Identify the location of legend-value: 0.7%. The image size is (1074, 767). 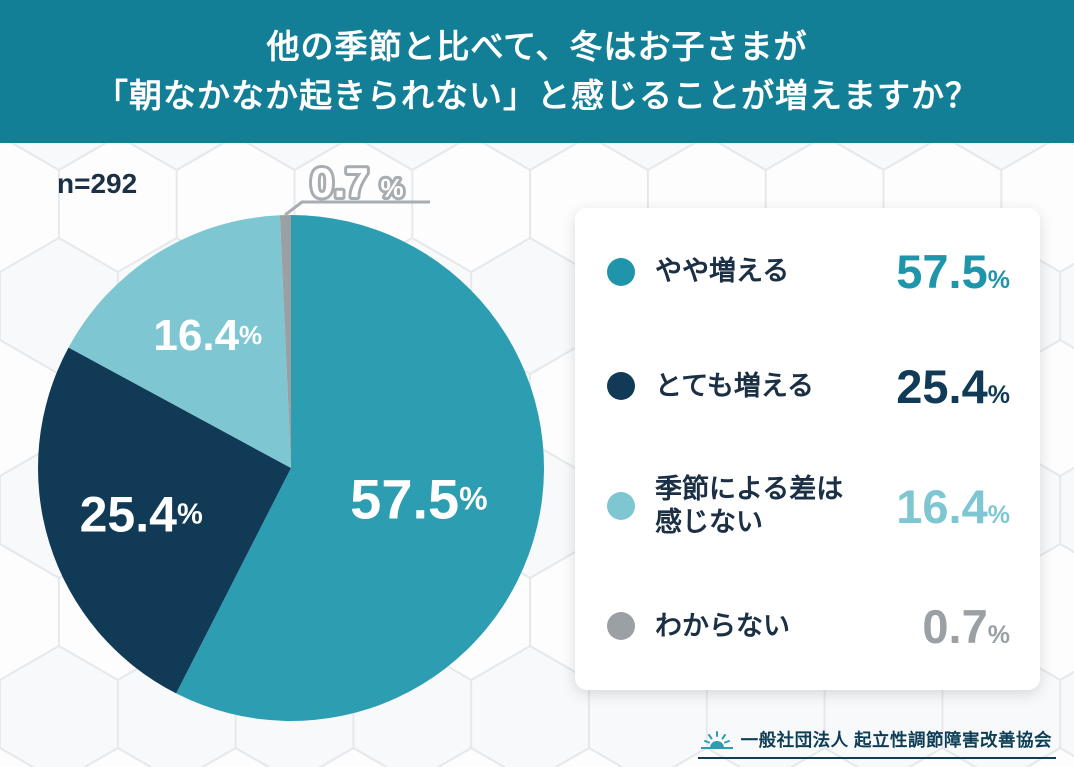
(966, 626).